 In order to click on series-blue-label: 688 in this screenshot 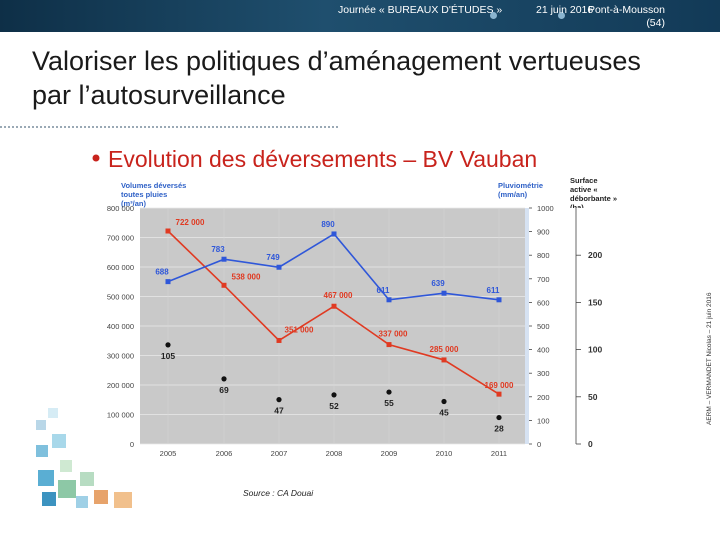, I will do `click(162, 272)`.